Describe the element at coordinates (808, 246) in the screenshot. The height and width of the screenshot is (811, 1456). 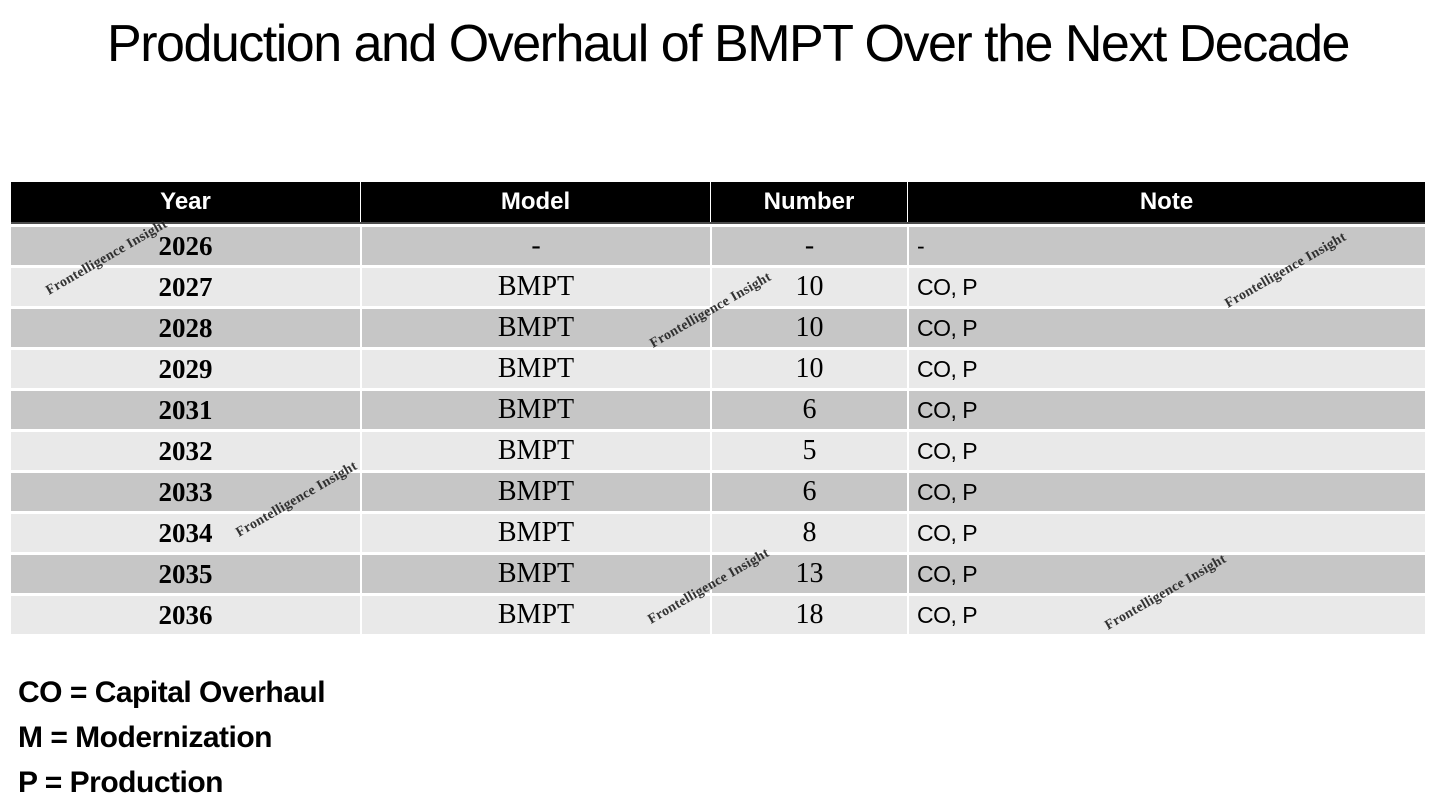
I see `number-cell: -` at that location.